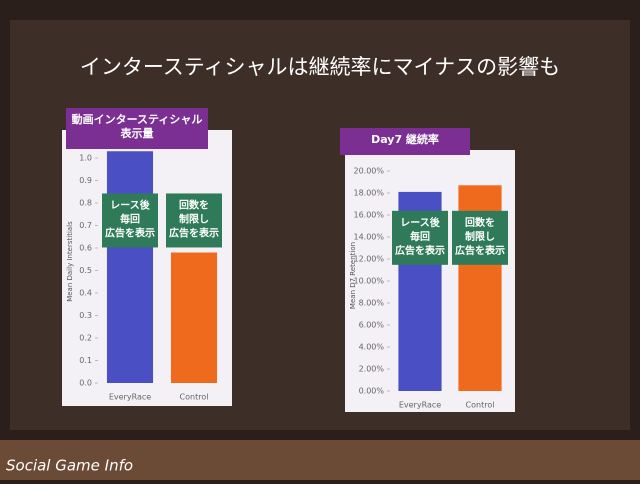  Describe the element at coordinates (85, 360) in the screenshot. I see `y-tick-label: 0.1` at that location.